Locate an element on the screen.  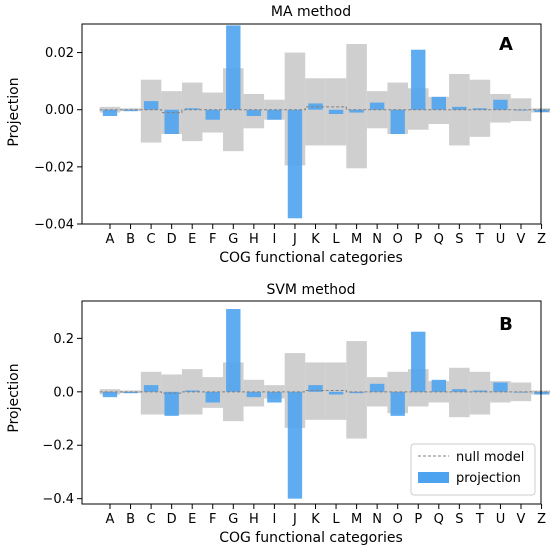
panel-label: A is located at coordinates (506, 44).